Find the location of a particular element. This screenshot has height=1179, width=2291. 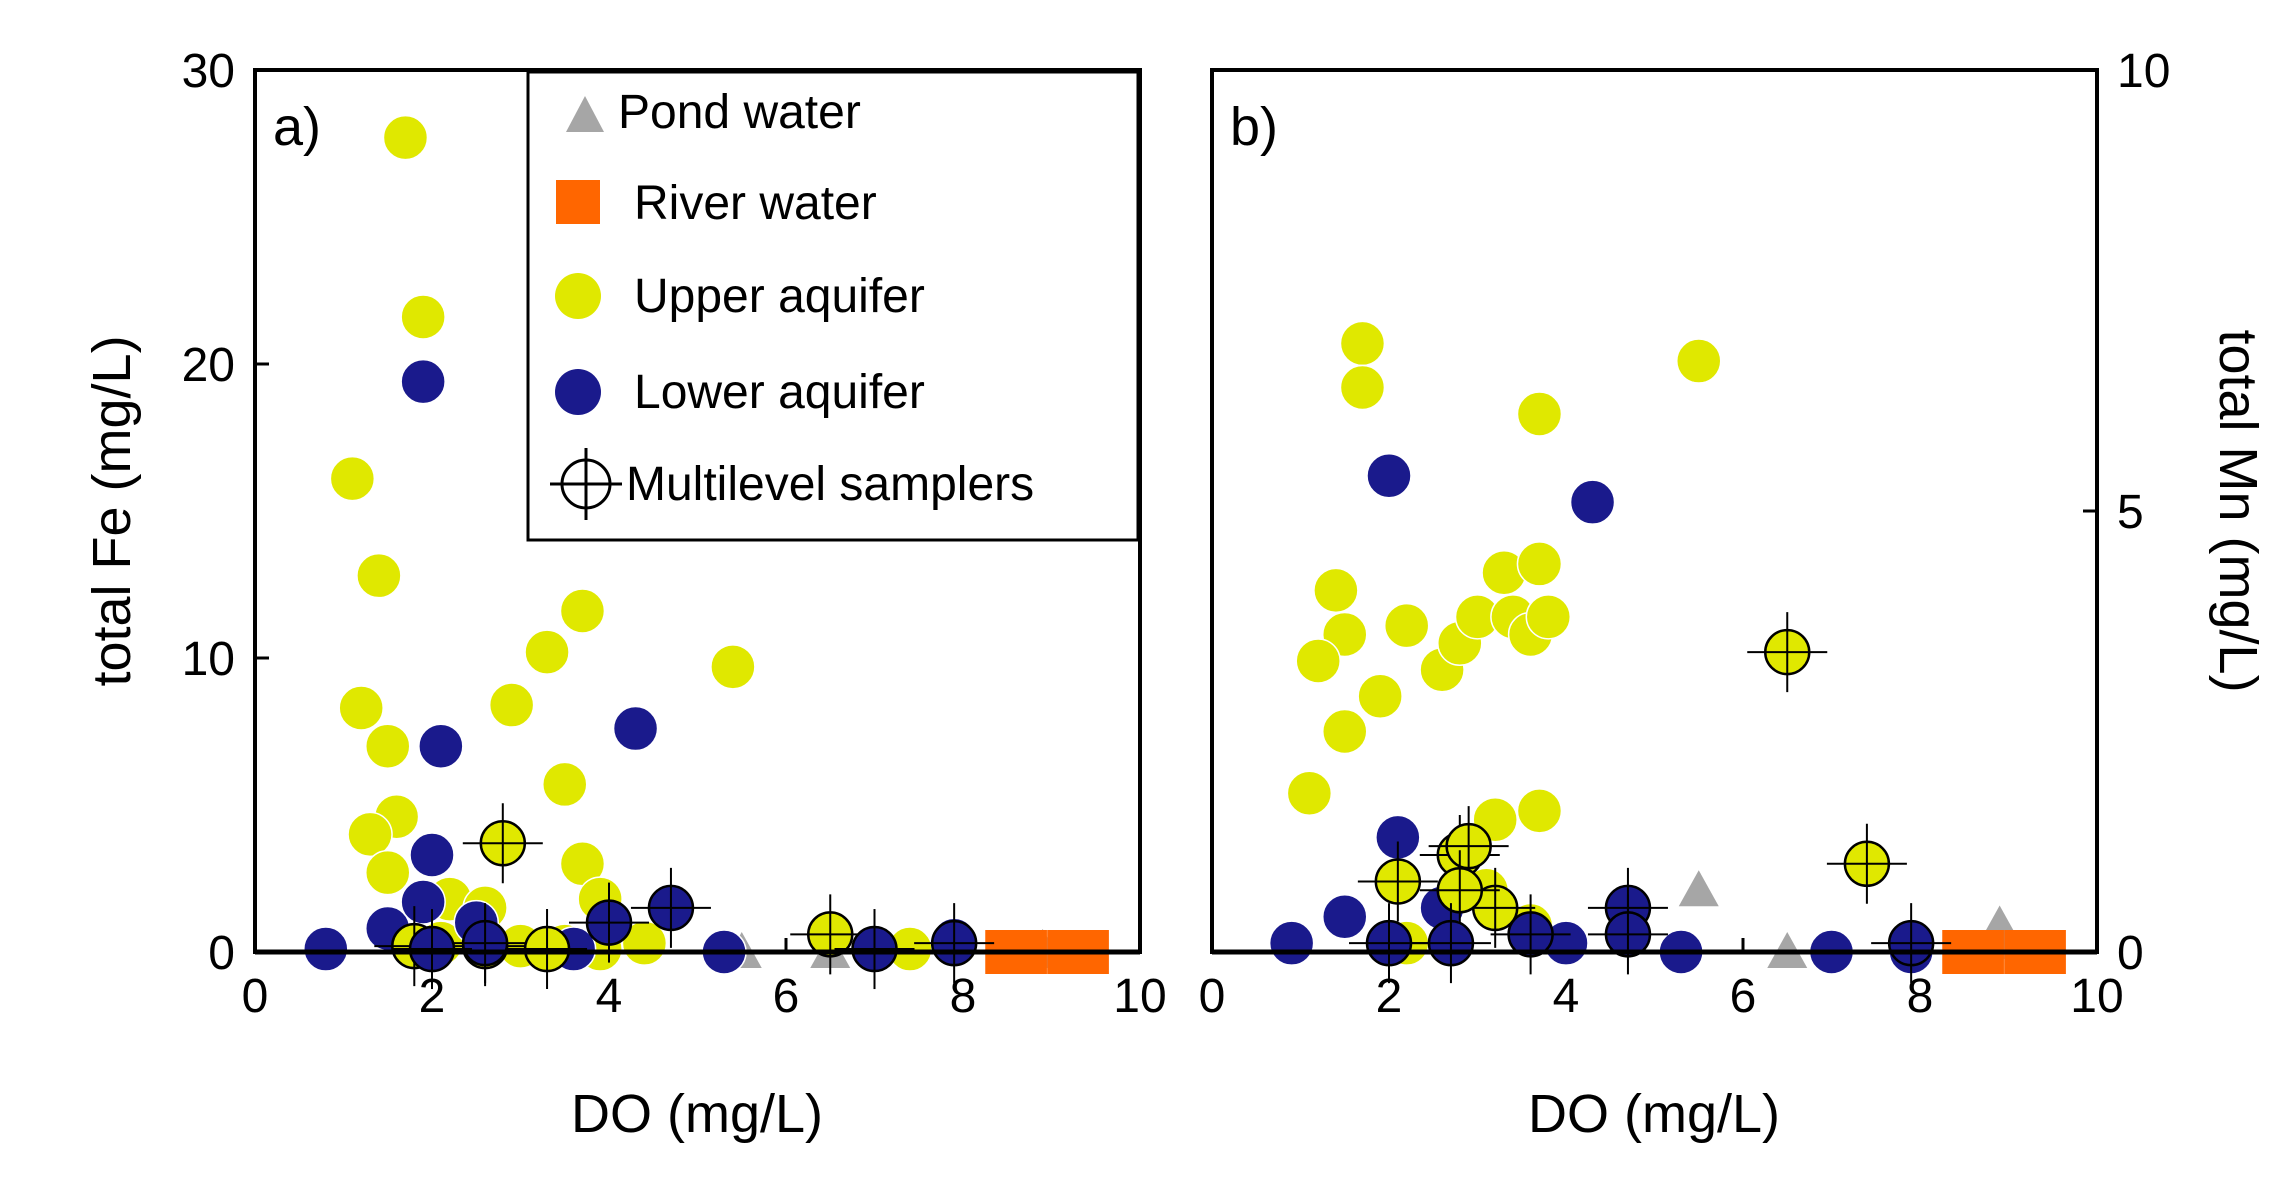

legend-pond-label: Pond water is located at coordinates (739, 112).